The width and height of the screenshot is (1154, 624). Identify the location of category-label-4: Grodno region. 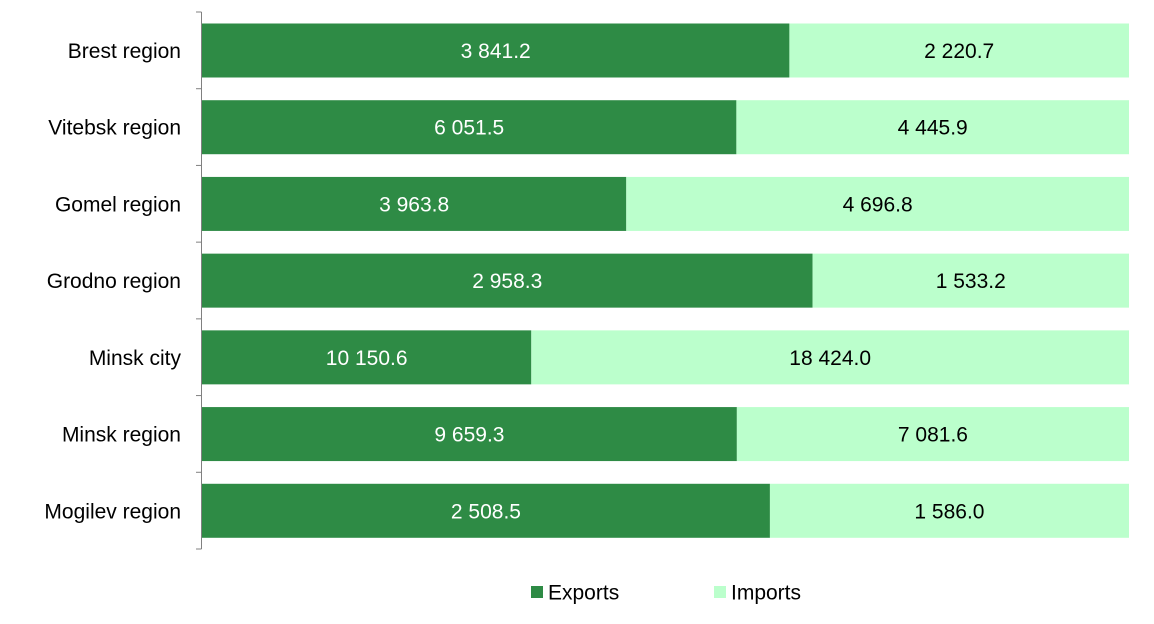
(114, 281).